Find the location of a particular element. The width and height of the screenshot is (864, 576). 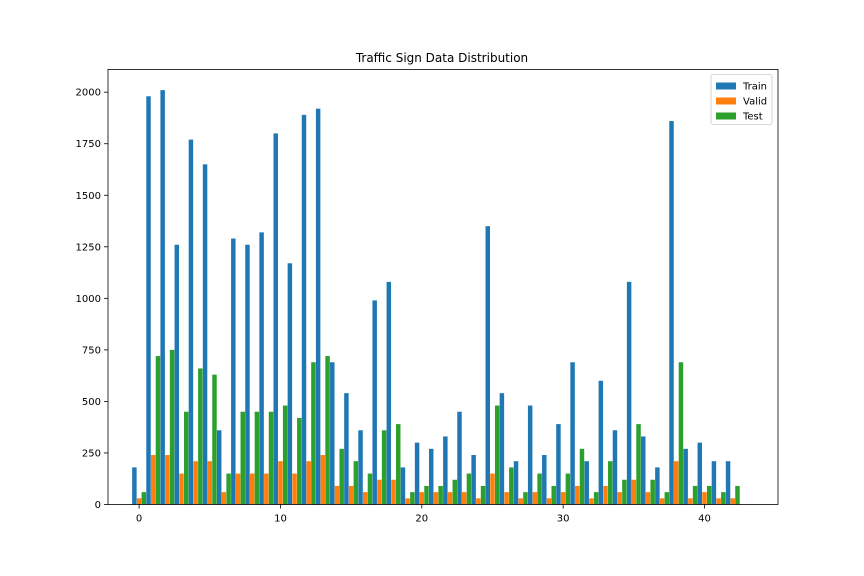

x-tick-label: 40 is located at coordinates (704, 519).